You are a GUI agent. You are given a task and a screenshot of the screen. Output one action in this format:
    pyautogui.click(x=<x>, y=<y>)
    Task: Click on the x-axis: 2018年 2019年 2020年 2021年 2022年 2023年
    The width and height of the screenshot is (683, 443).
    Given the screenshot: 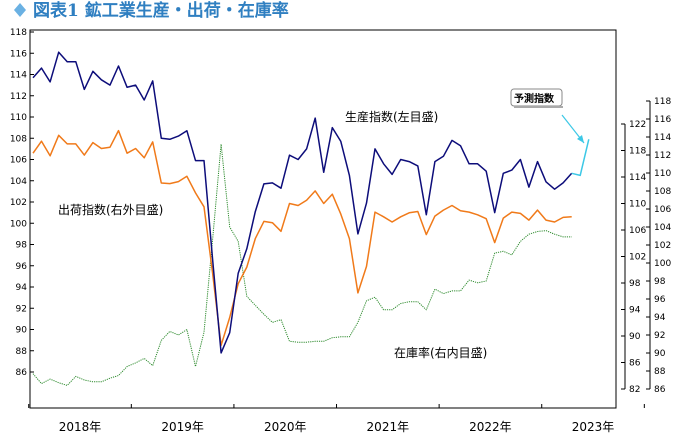 What is the action you would take?
    pyautogui.click(x=336, y=419)
    